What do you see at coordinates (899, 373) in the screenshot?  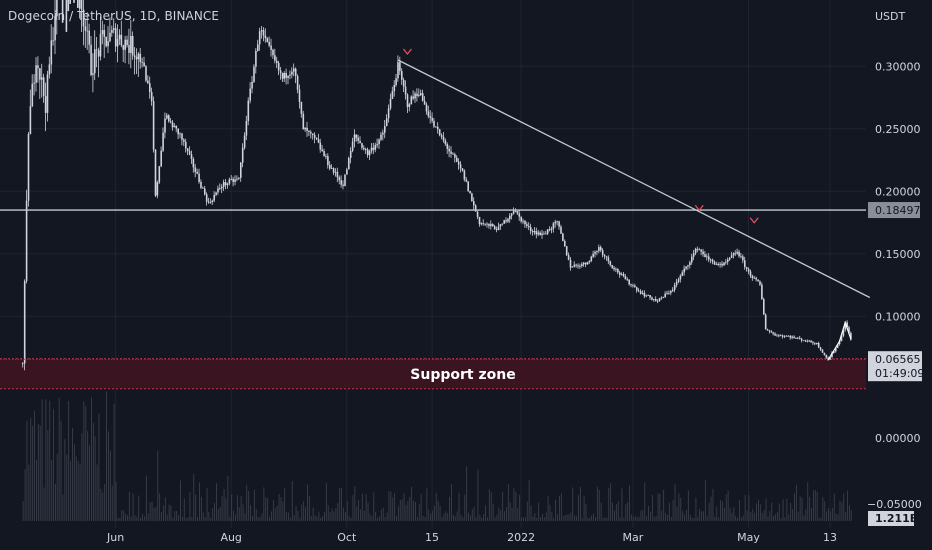 I see `countdown-label: 01:49:09` at bounding box center [899, 373].